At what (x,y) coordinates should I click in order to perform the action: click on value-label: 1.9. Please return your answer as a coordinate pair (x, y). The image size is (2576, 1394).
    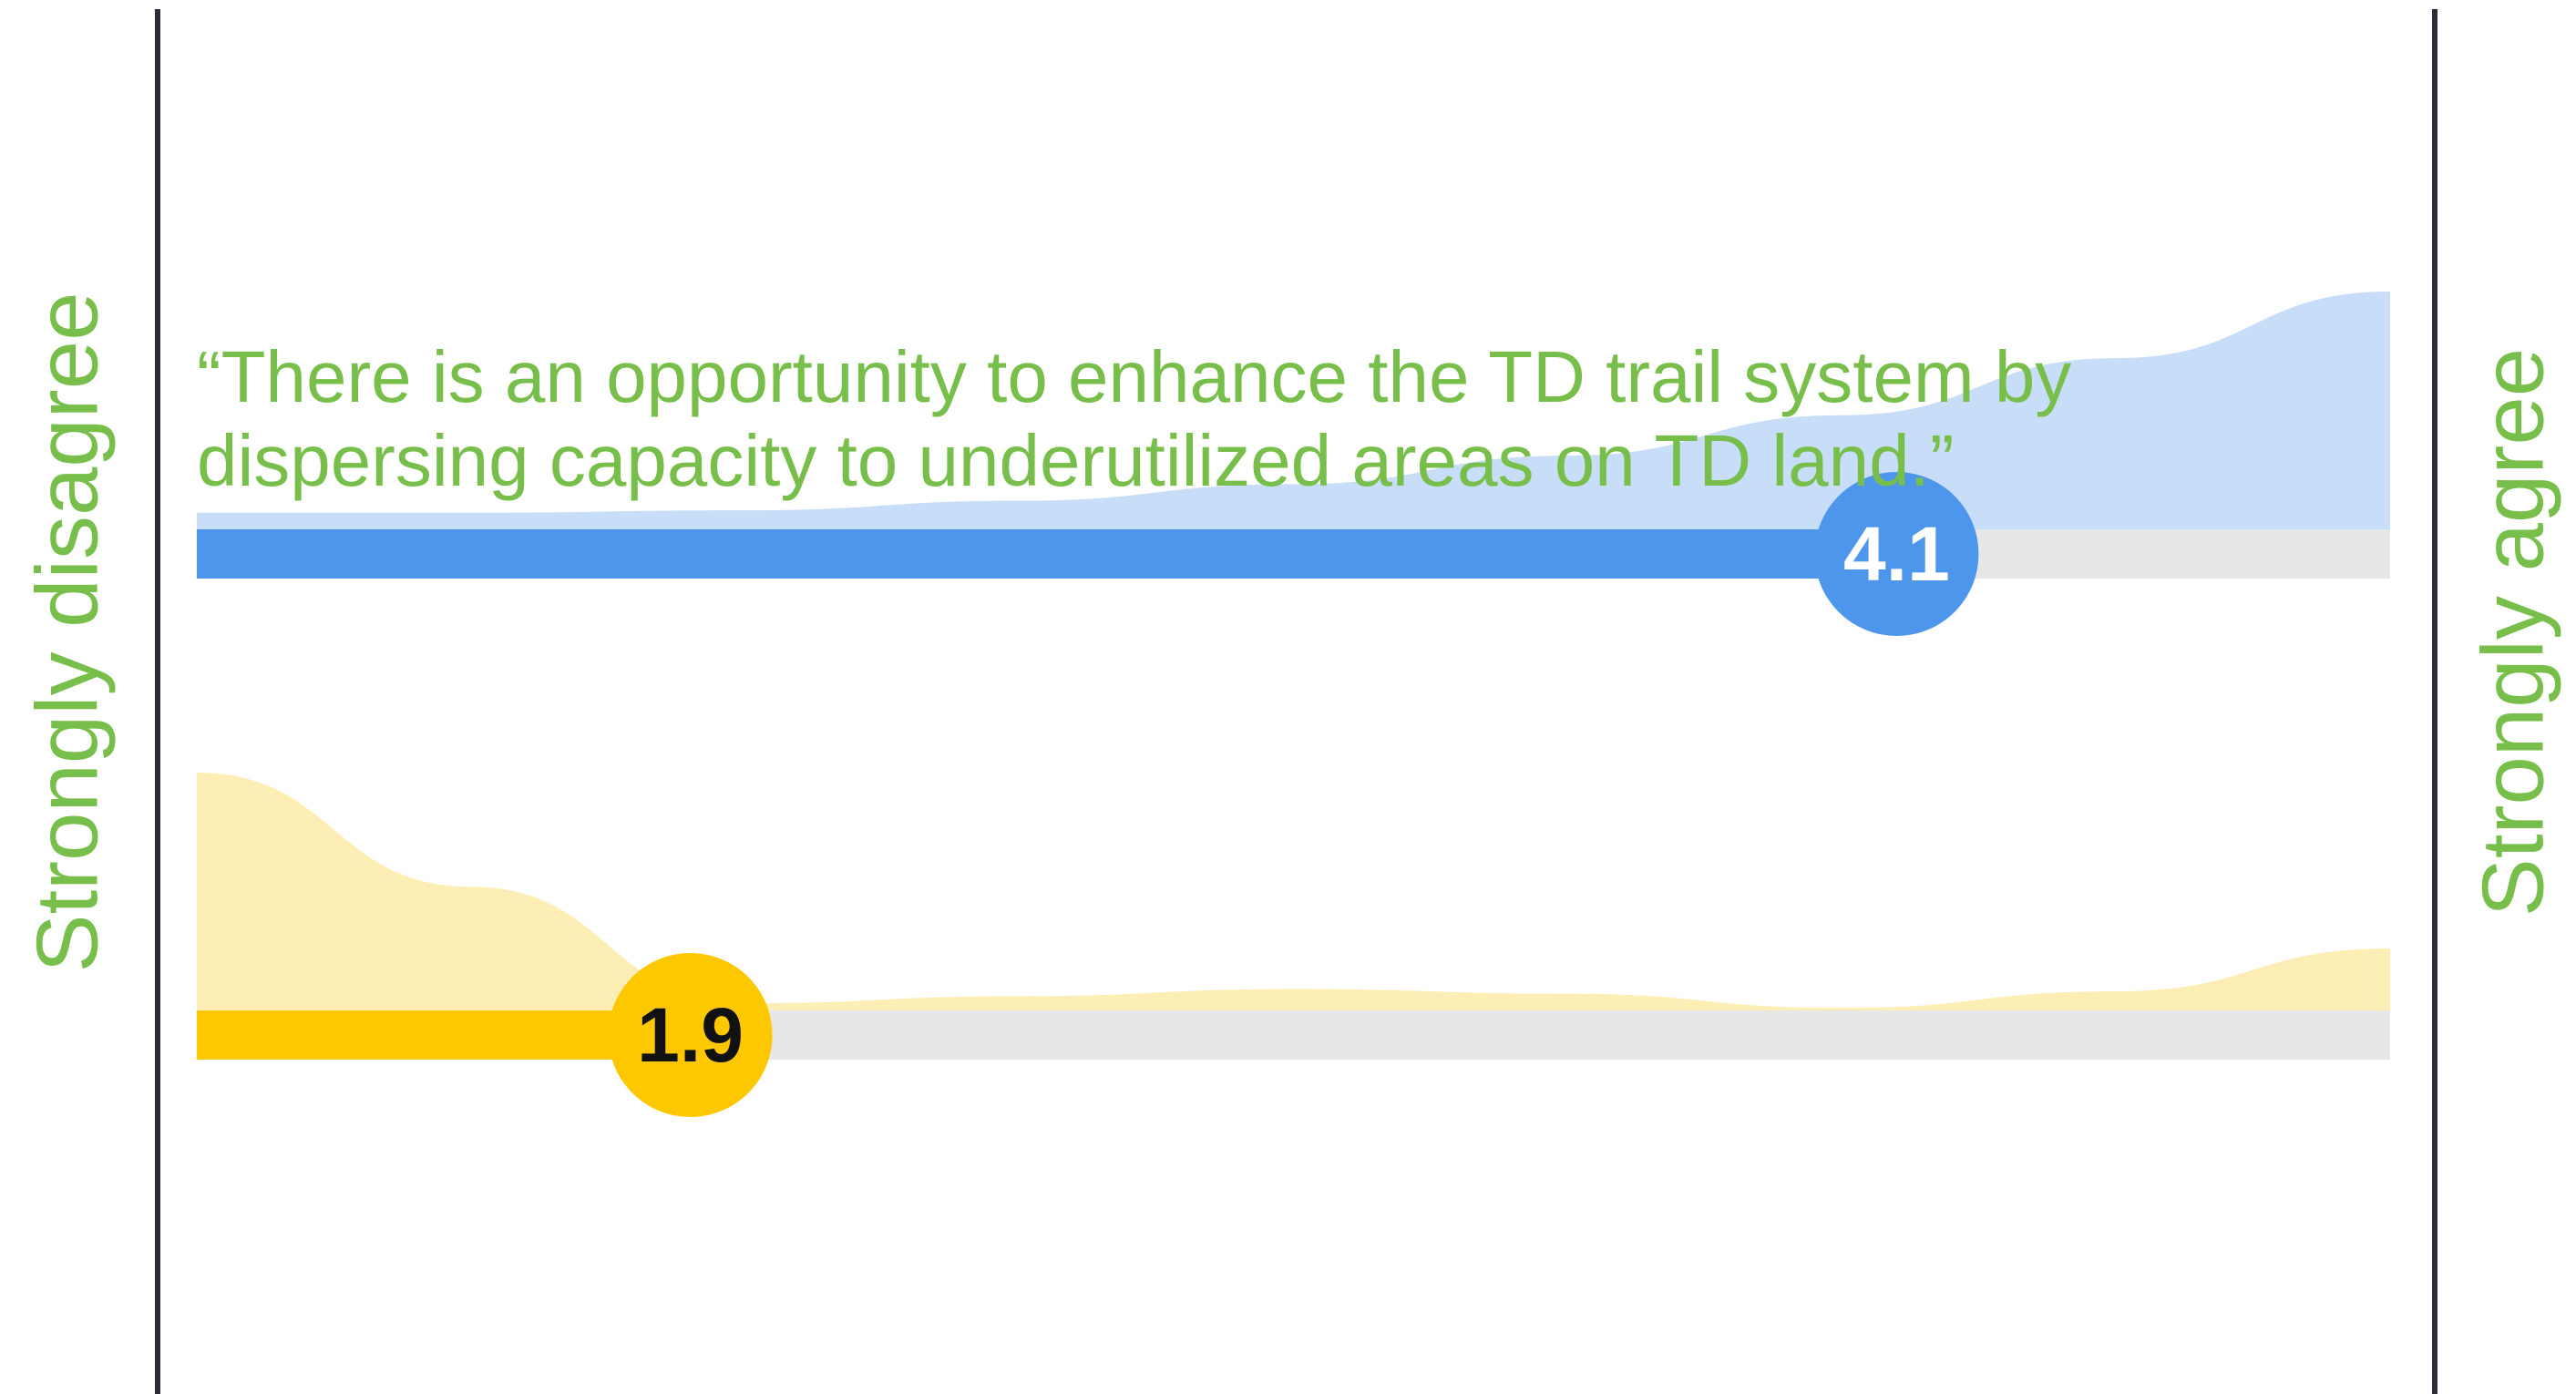
    Looking at the image, I should click on (690, 1035).